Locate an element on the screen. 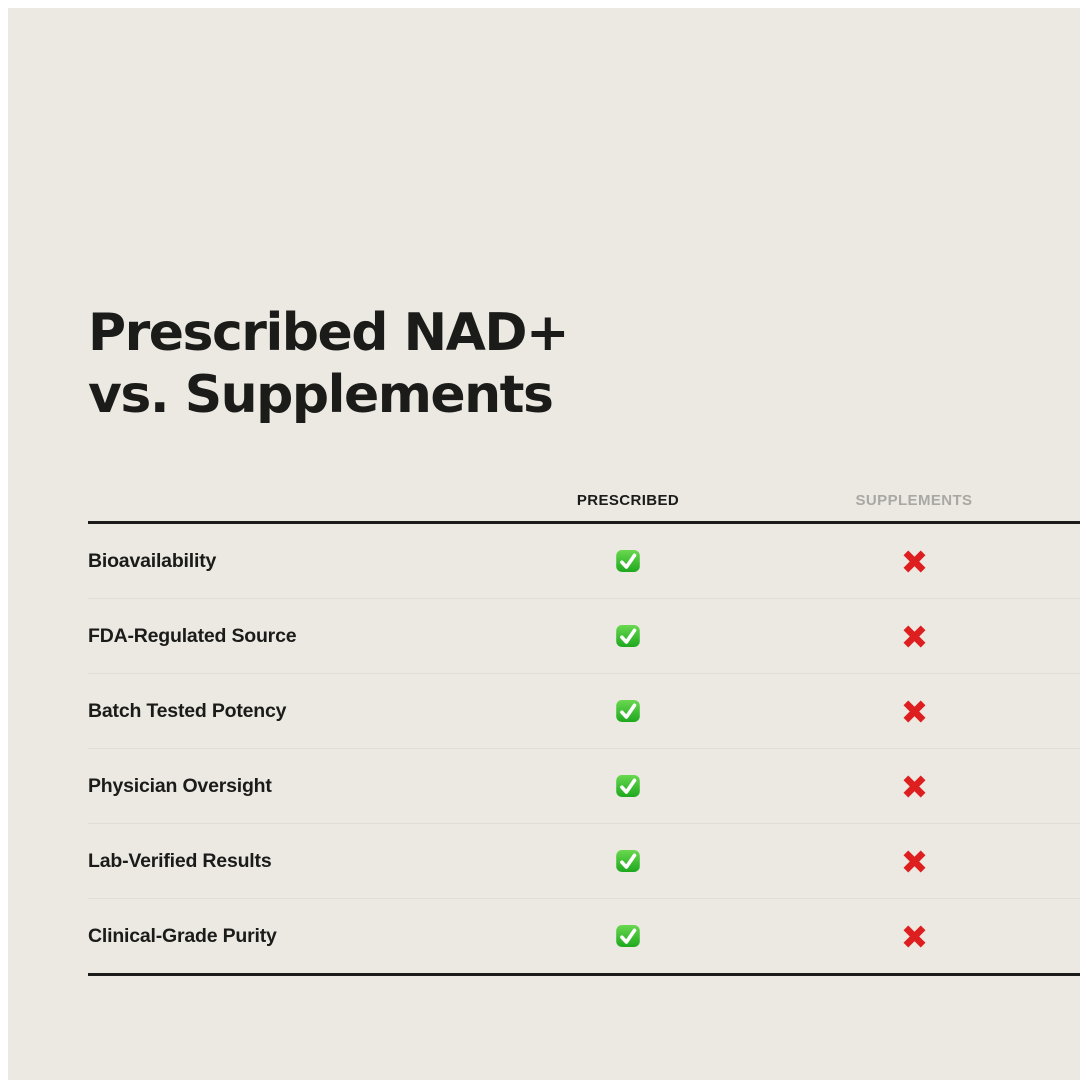 This screenshot has height=1080, width=1080. table-row: Physician Oversight is located at coordinates (584, 786).